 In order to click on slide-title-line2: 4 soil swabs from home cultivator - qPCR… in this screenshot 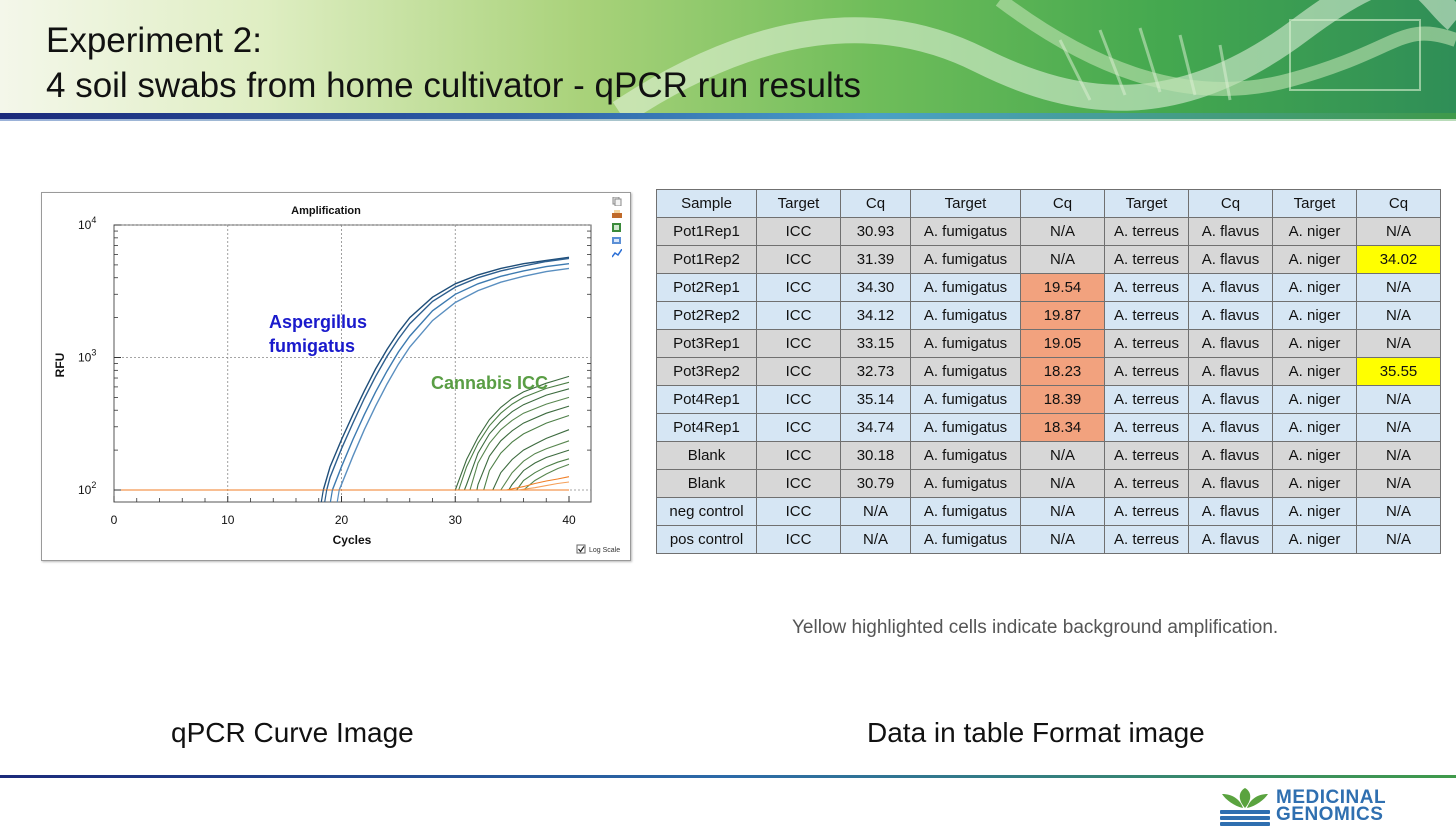, I will do `click(453, 85)`.